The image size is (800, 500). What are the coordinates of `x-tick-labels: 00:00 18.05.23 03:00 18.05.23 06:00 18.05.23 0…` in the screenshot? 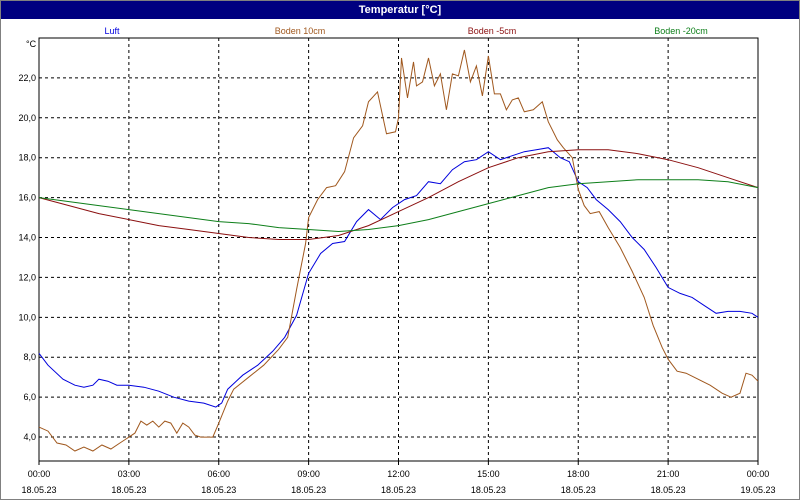 It's located at (398, 482).